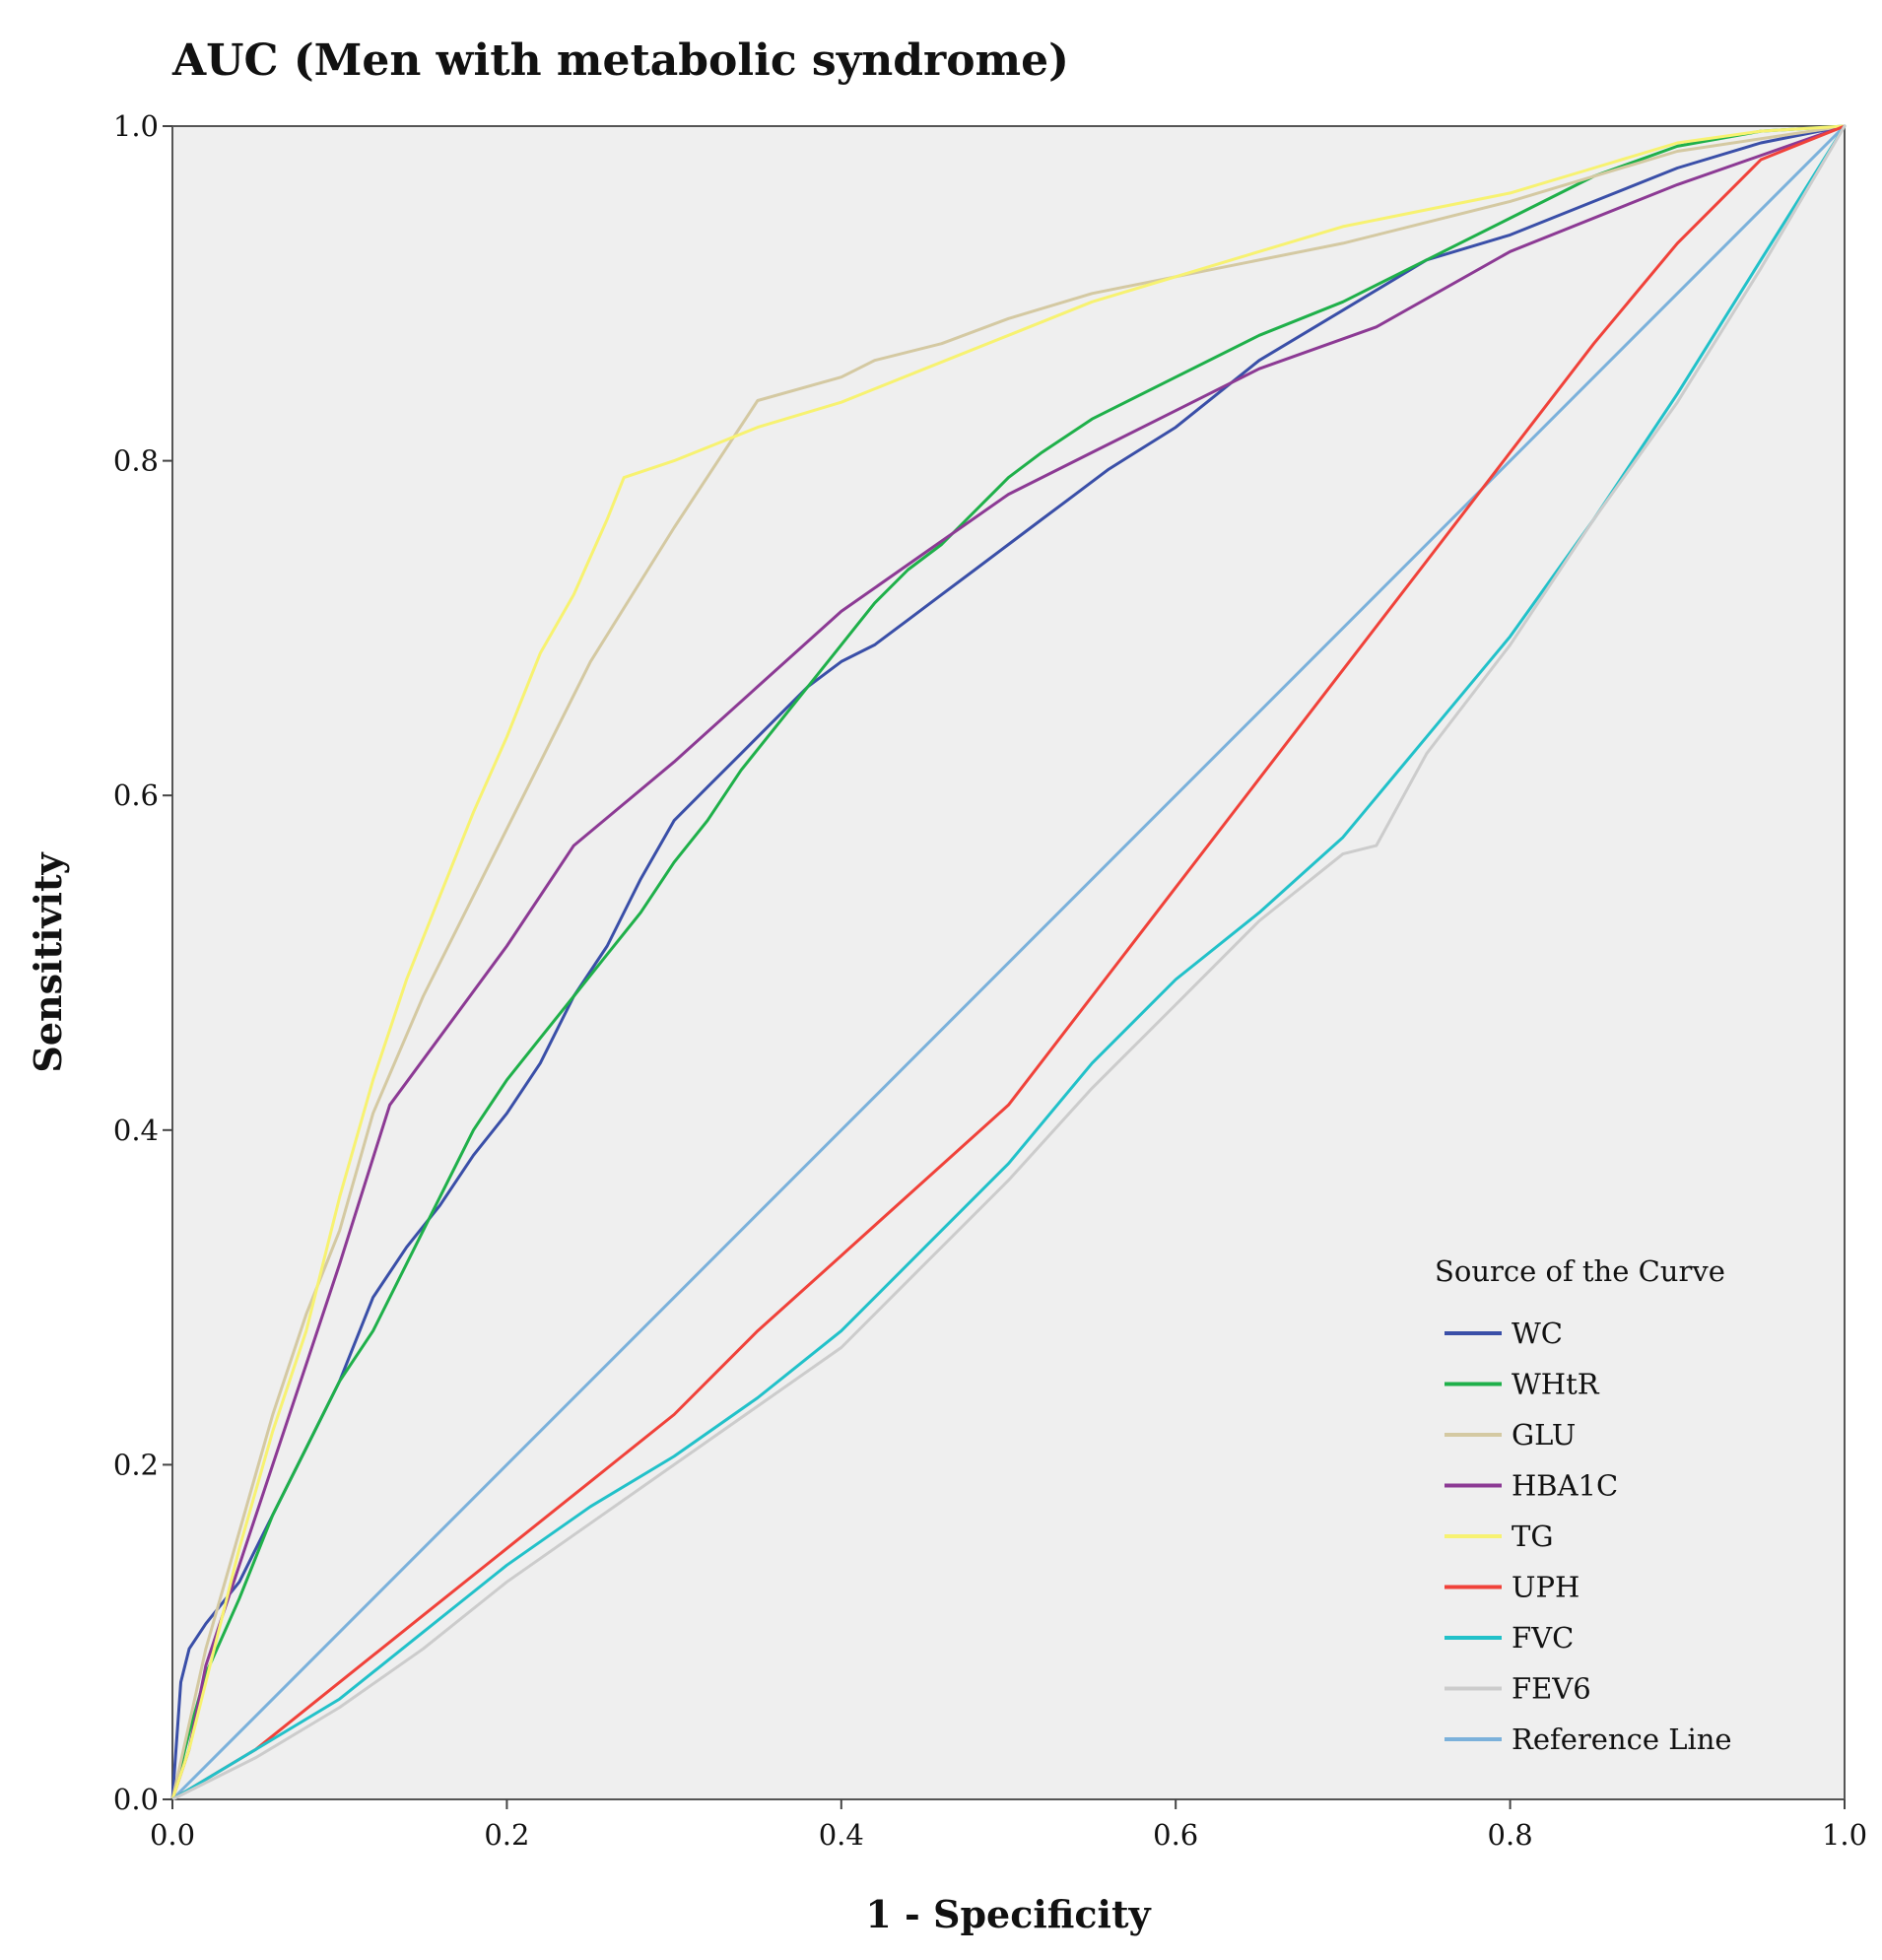 Image resolution: width=1882 pixels, height=1960 pixels. Describe the element at coordinates (172, 1835) in the screenshot. I see `x-tick-label: 0.0` at that location.